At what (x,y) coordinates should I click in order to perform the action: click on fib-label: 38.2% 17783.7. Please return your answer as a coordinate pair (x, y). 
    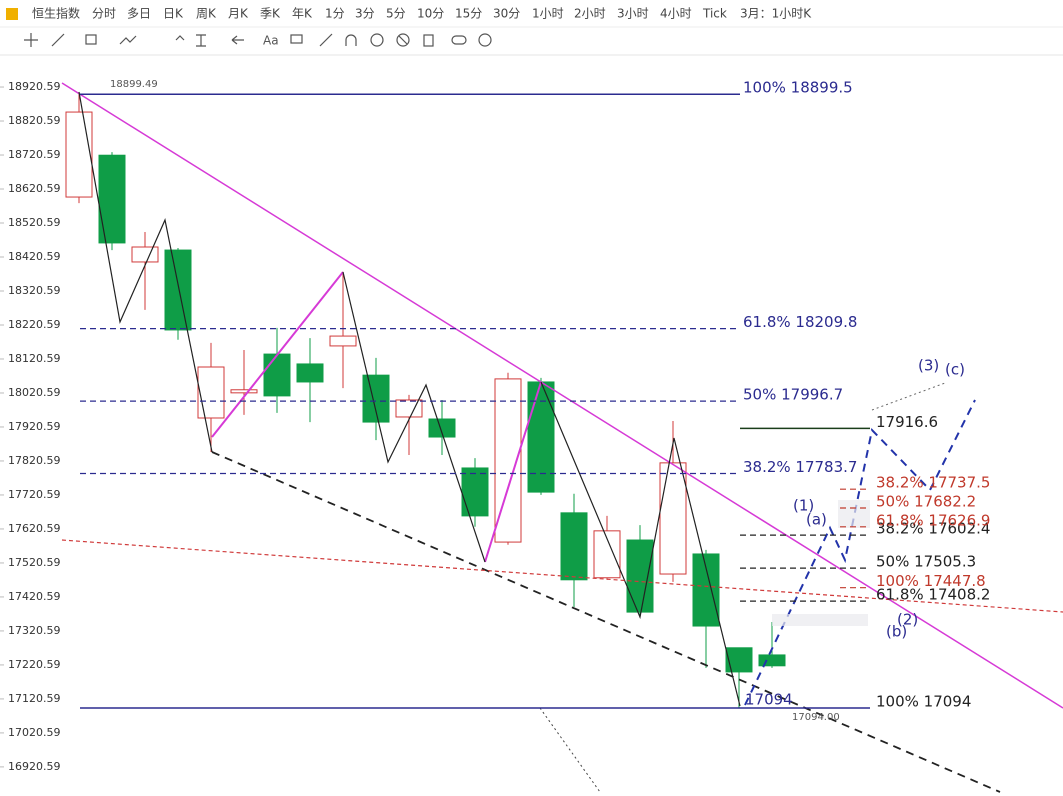
    Looking at the image, I should click on (800, 467).